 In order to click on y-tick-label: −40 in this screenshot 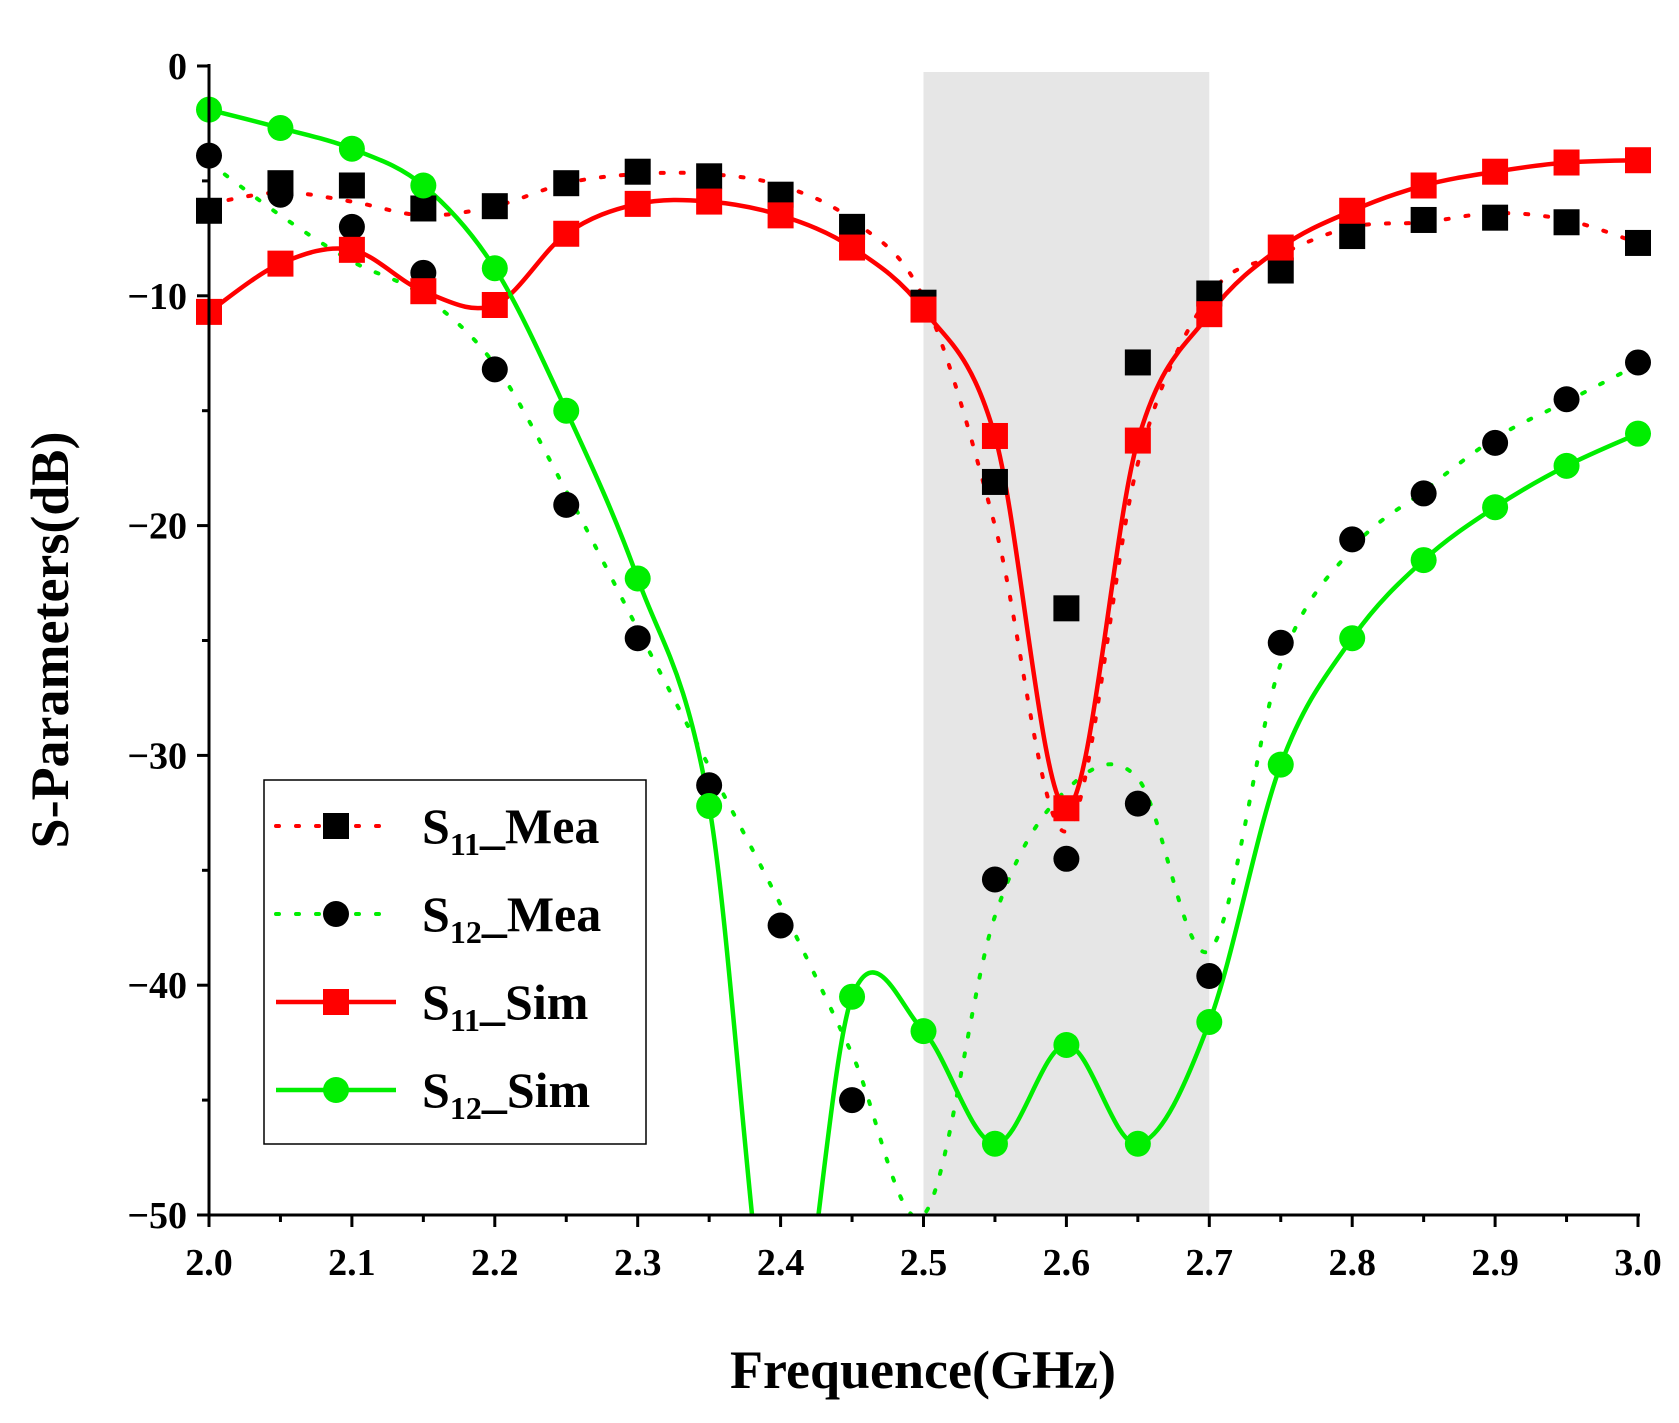, I will do `click(157, 986)`.